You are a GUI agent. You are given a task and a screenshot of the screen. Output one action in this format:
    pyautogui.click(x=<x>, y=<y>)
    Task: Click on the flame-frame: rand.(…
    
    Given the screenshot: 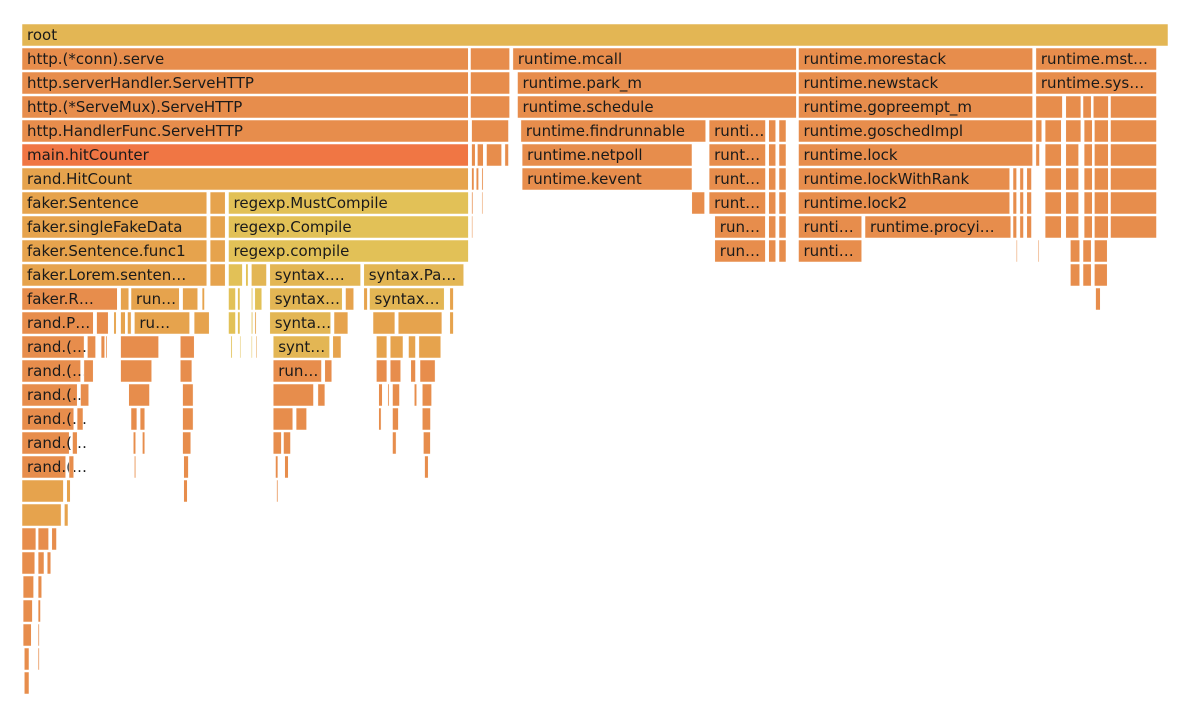 What is the action you would take?
    pyautogui.click(x=54, y=467)
    